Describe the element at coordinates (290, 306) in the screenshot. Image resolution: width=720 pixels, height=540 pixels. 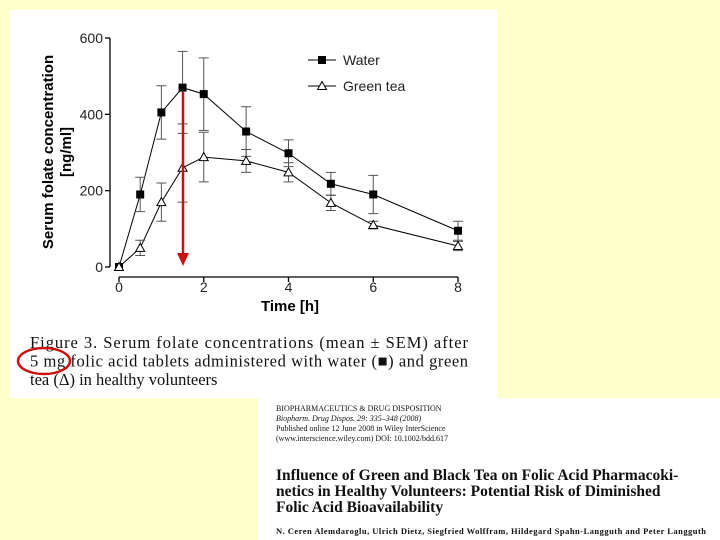
I see `x-axis-label: Time [h]` at that location.